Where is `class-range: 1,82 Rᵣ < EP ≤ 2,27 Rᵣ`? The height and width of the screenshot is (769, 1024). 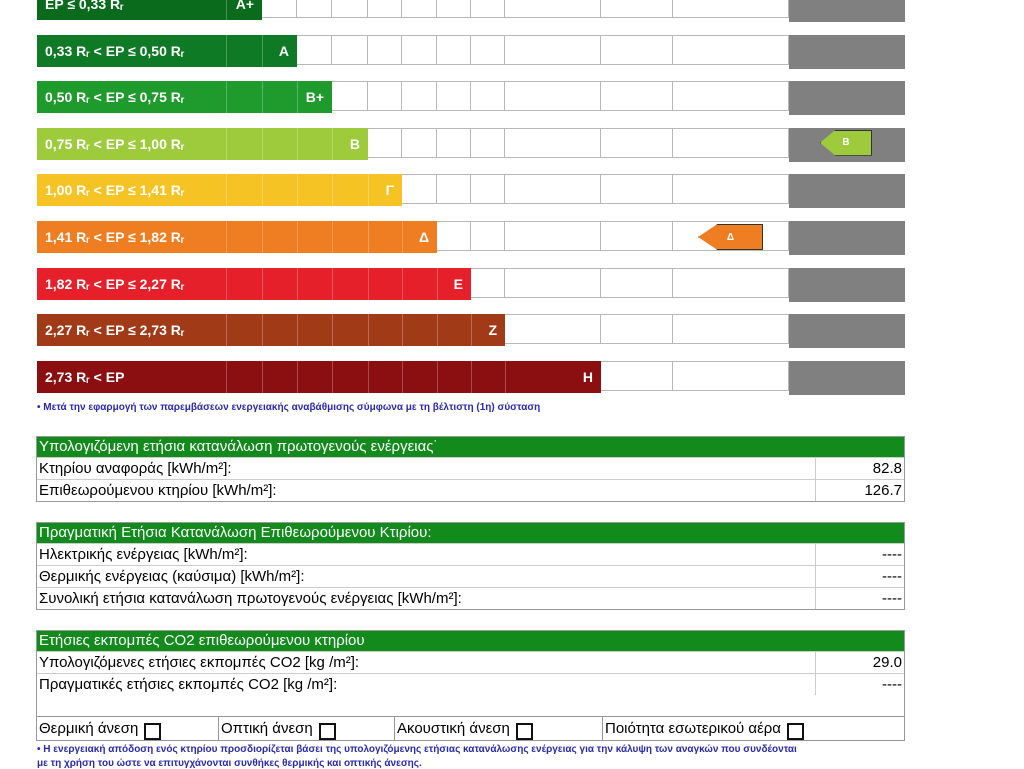
class-range: 1,82 Rᵣ < EP ≤ 2,27 Rᵣ is located at coordinates (115, 283).